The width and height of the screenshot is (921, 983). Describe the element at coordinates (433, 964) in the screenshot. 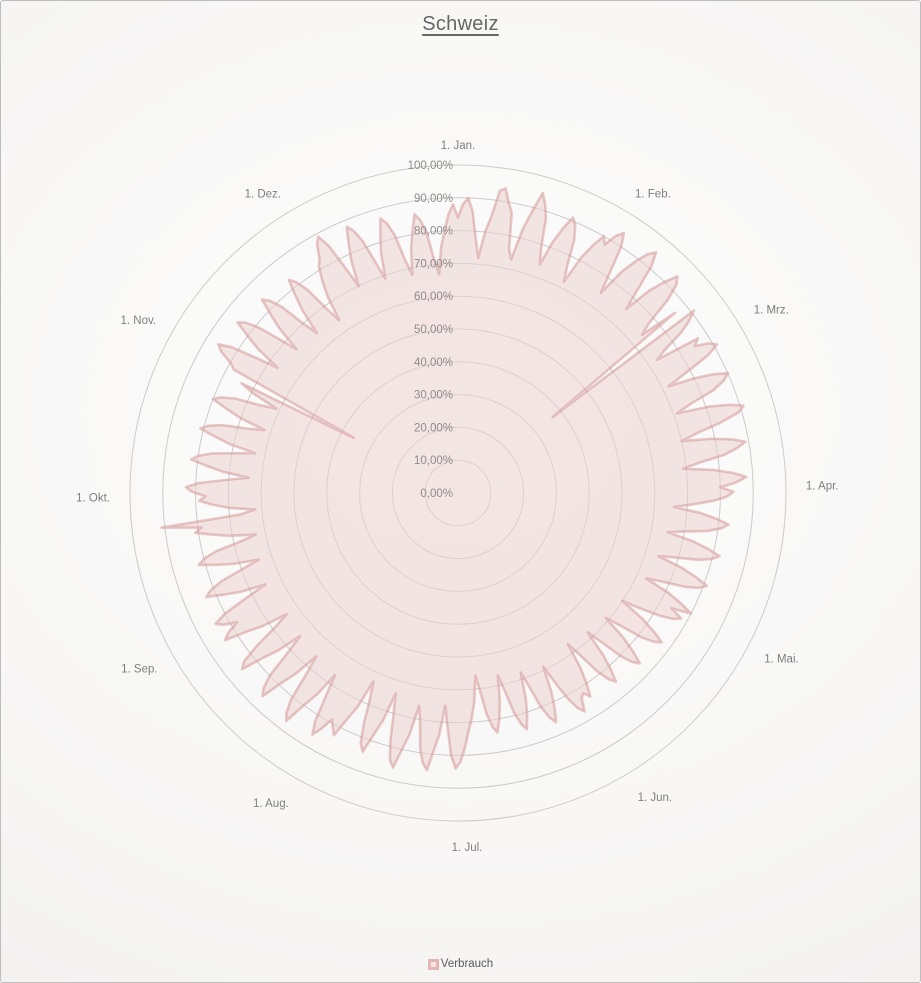

I see `legend-swatch-icon` at that location.